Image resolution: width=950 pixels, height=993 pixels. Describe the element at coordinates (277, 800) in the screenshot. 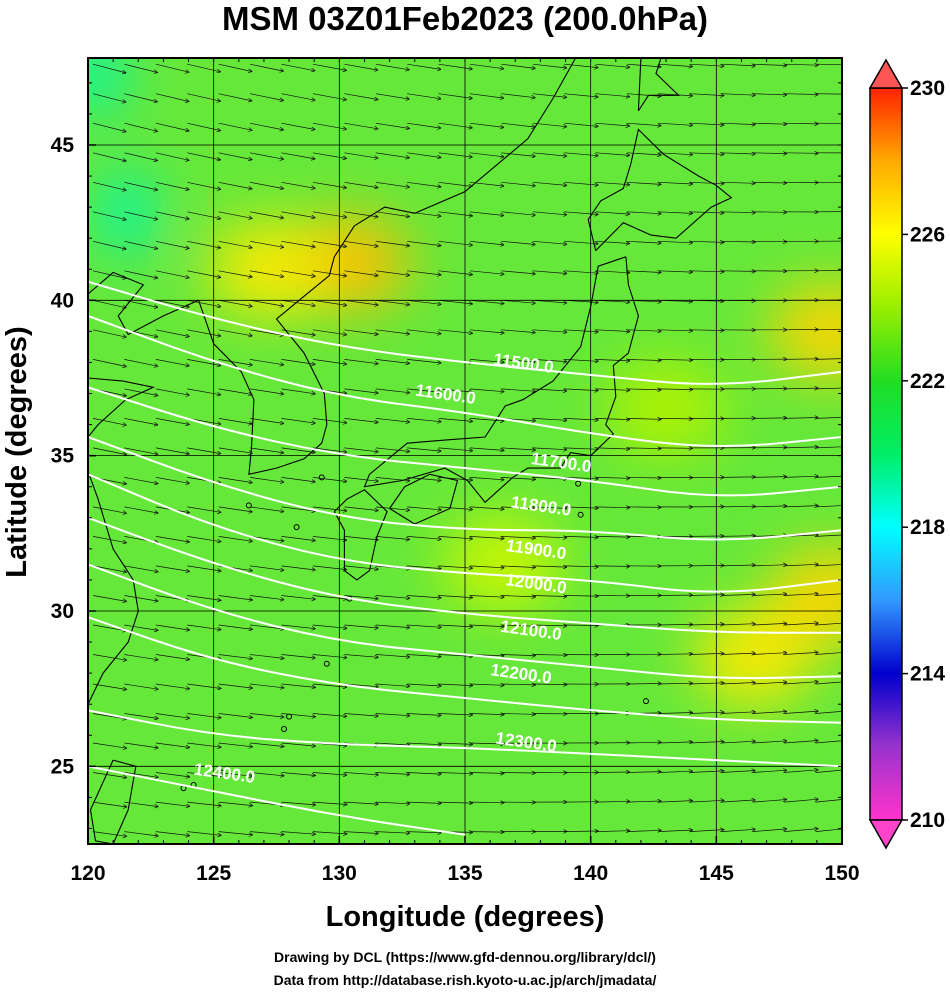

I see `contour-12400.0` at that location.